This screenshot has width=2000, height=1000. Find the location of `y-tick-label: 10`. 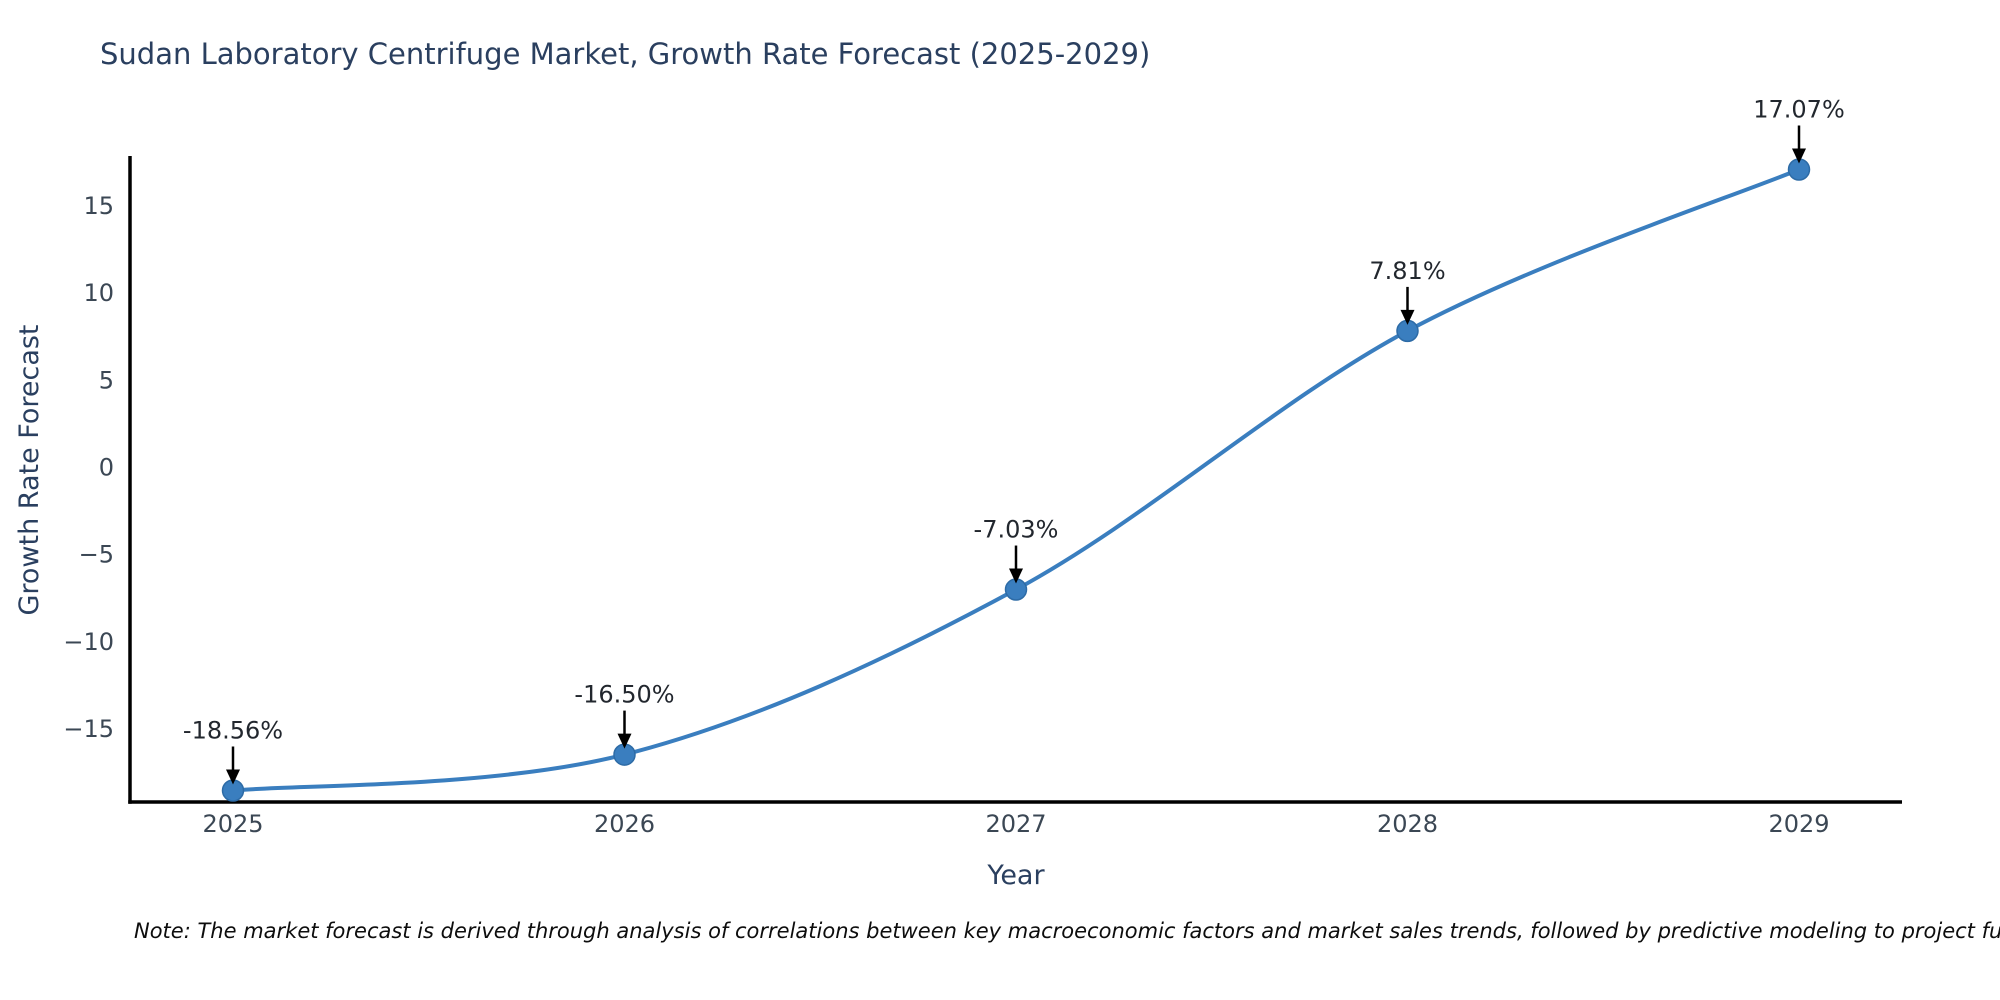

y-tick-label: 10 is located at coordinates (98, 293).